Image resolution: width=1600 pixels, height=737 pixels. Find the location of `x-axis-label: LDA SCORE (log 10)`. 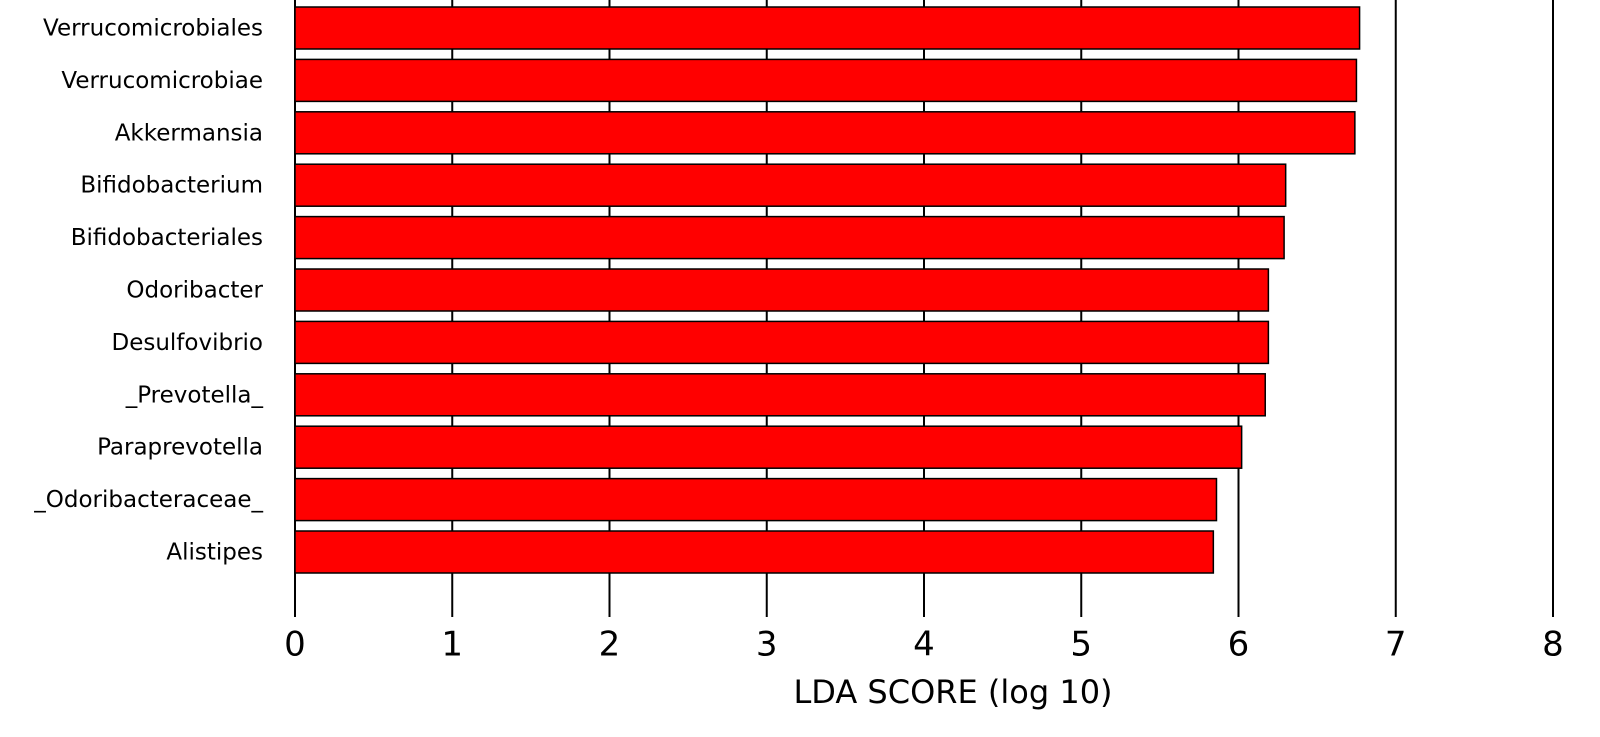

x-axis-label: LDA SCORE (log 10) is located at coordinates (952, 692).